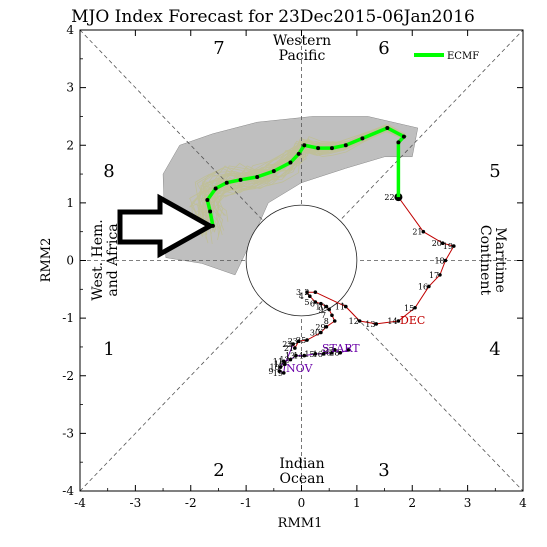  I want to click on unit-circle, so click(301, 260).